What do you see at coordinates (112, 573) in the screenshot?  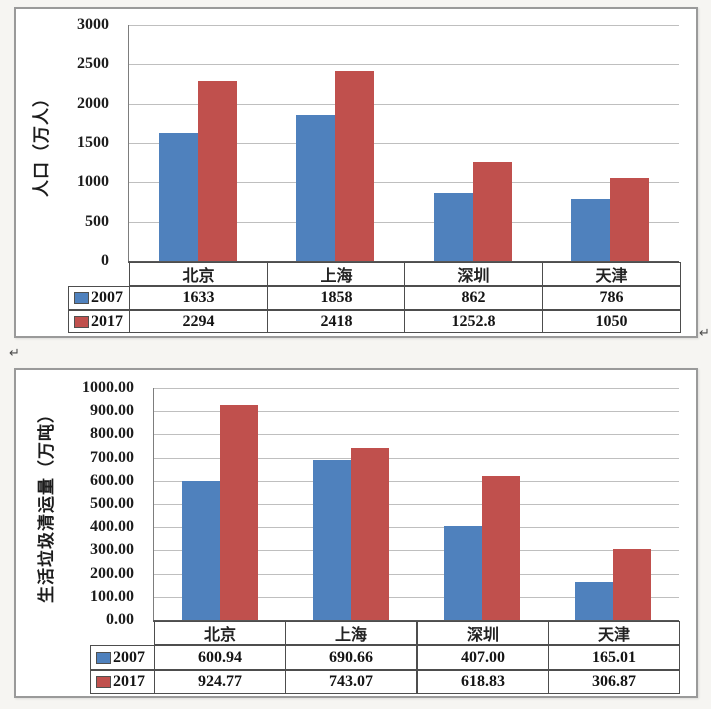 I see `y-tick-label: 200.00` at bounding box center [112, 573].